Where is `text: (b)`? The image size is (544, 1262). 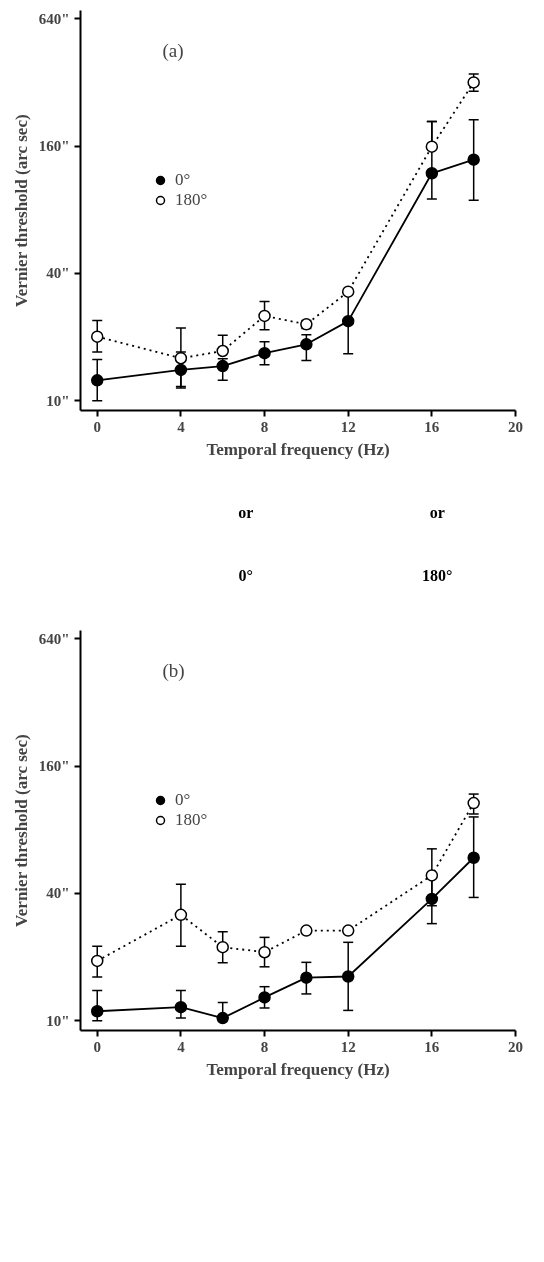
text: (b) is located at coordinates (173, 670).